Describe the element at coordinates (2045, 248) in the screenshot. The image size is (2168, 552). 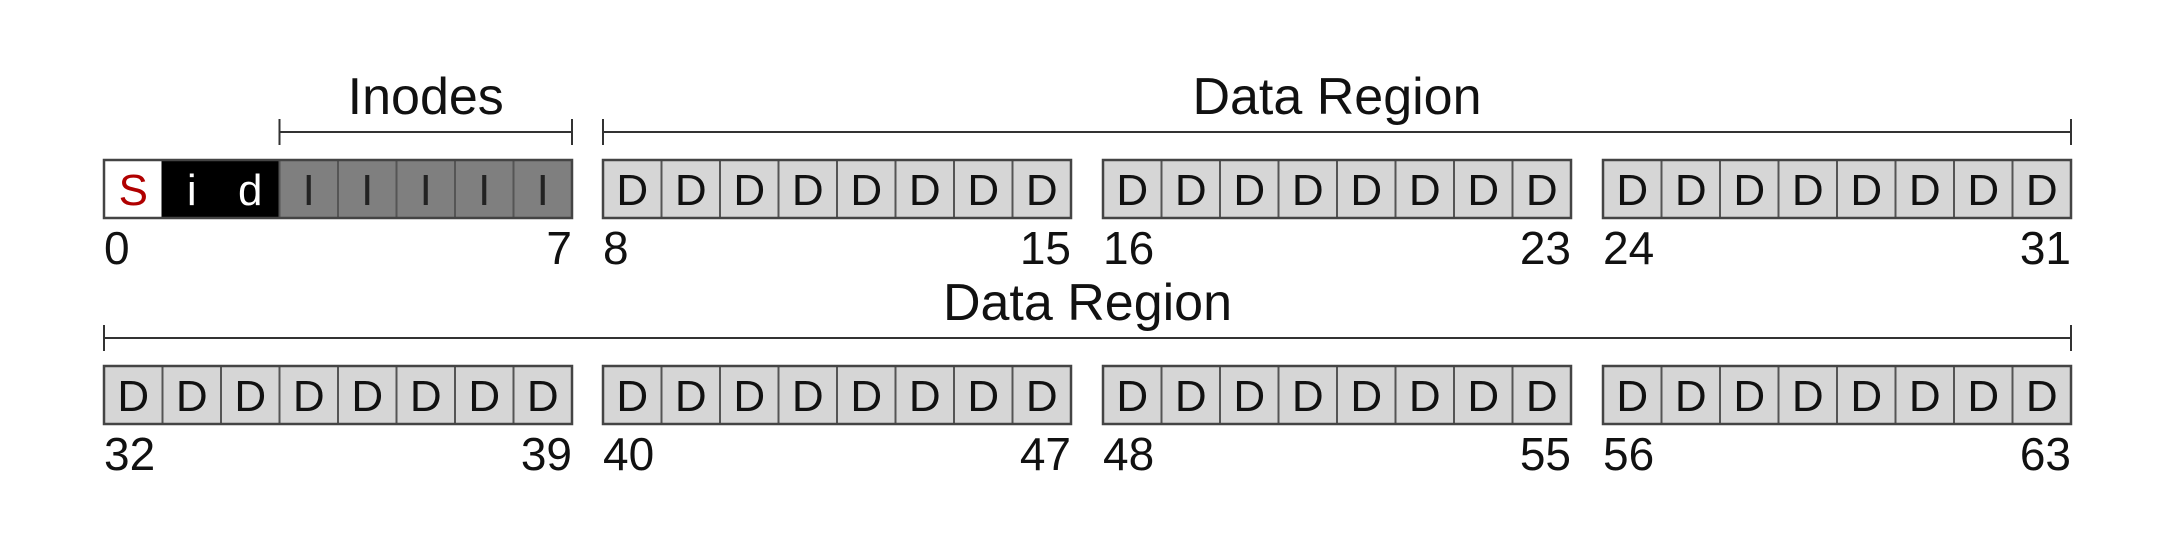
I see `block-index-end: 31` at that location.